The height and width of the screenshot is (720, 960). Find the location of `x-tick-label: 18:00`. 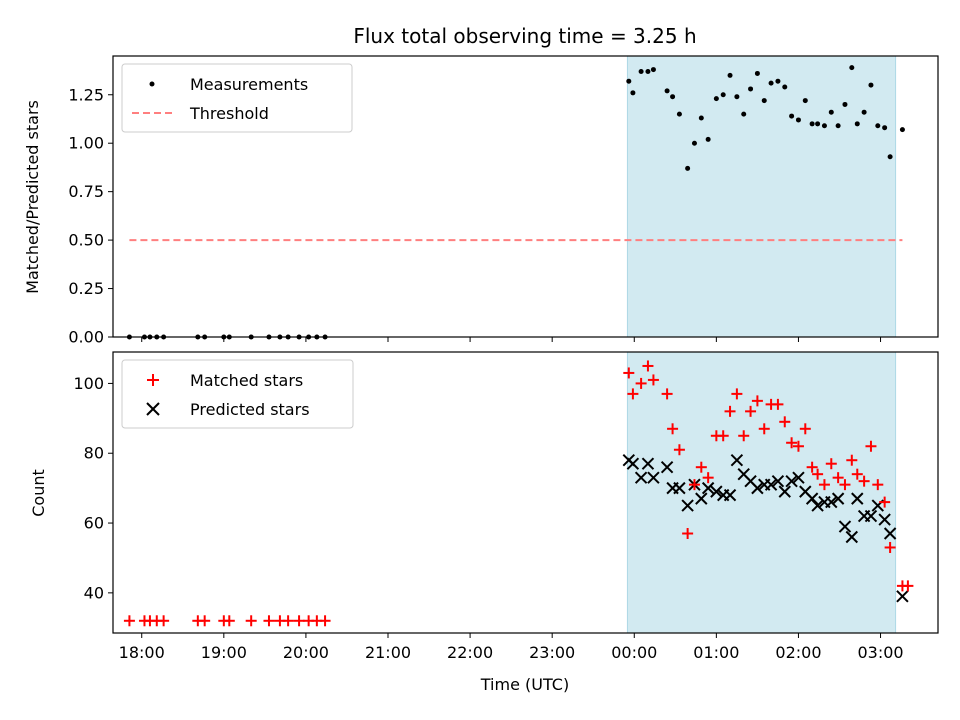

x-tick-label: 18:00 is located at coordinates (142, 652).